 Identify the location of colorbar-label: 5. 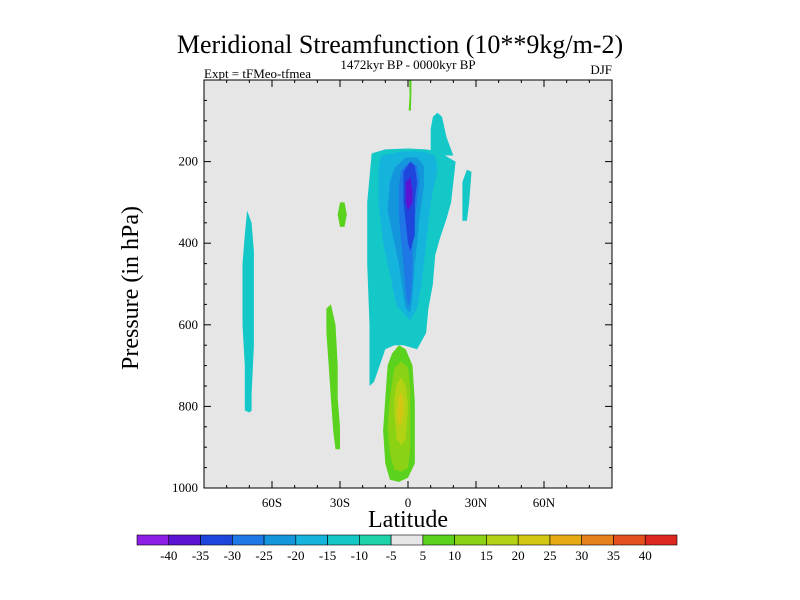
(423, 555).